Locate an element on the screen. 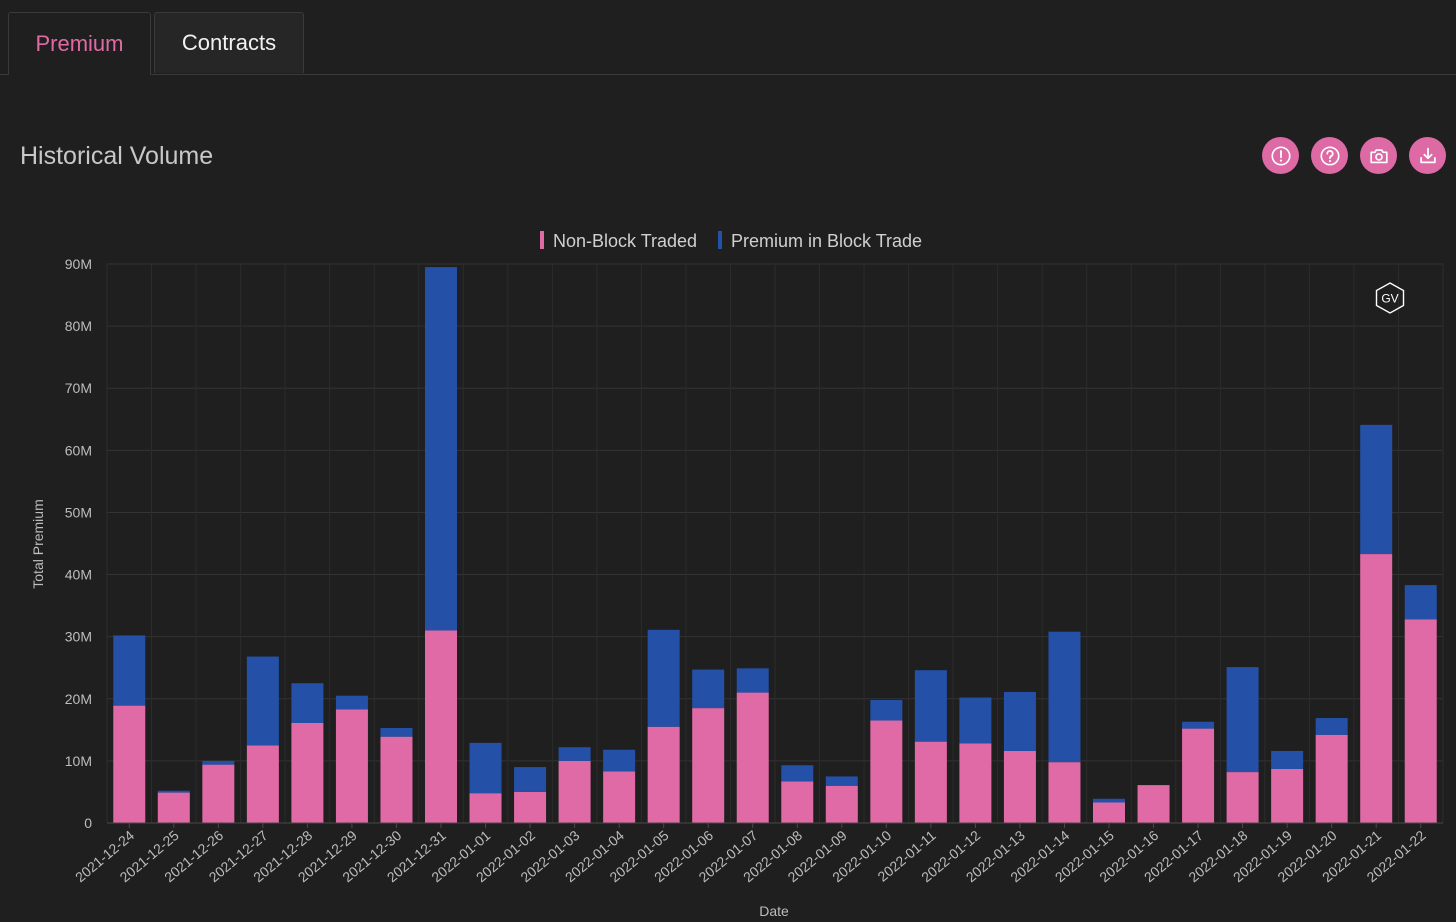 The image size is (1456, 922). chart-title: Historical Volume is located at coordinates (117, 156).